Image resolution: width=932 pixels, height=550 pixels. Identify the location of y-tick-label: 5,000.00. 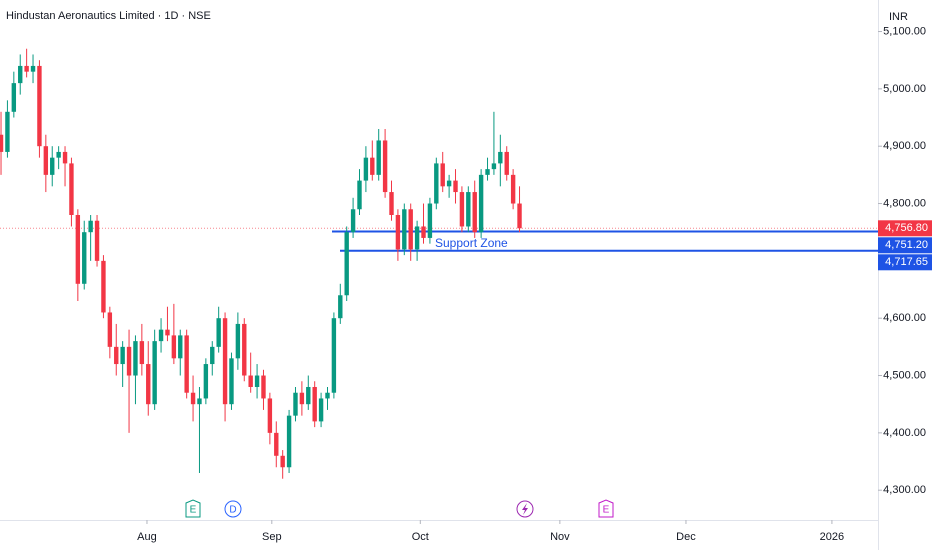
(904, 89).